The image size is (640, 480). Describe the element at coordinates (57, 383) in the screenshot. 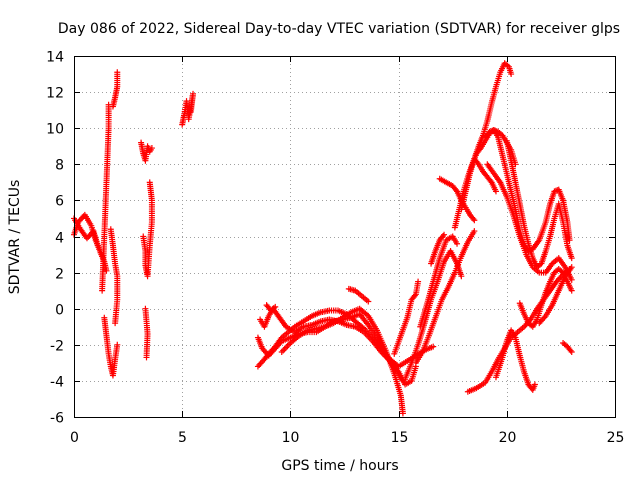

I see `y-tick-label: -4` at that location.